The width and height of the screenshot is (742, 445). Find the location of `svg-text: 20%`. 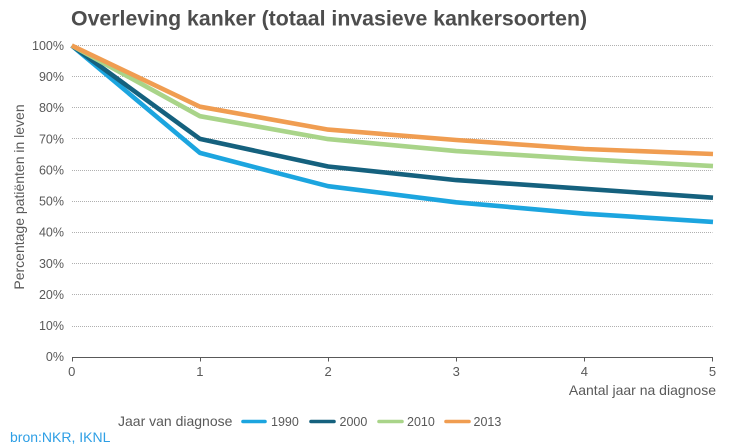

svg-text: 20% is located at coordinates (51, 295).